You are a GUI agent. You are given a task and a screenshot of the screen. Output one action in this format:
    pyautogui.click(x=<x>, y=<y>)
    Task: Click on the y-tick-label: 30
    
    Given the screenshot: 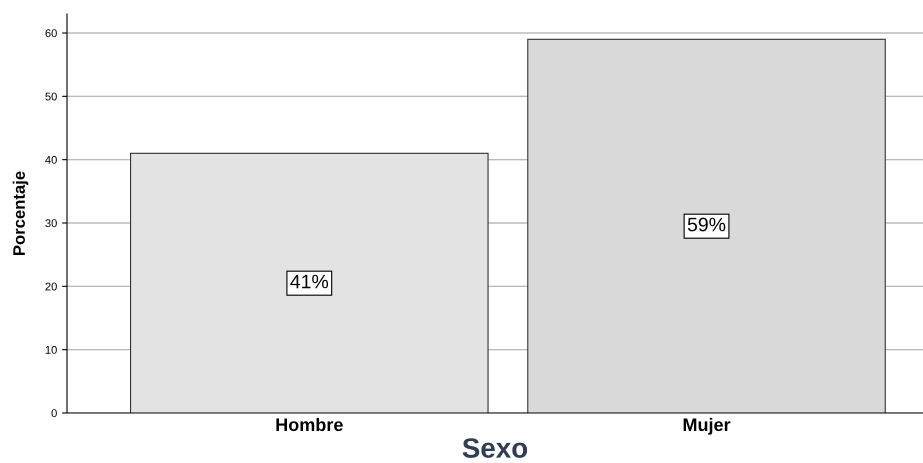 What is the action you would take?
    pyautogui.click(x=51, y=223)
    